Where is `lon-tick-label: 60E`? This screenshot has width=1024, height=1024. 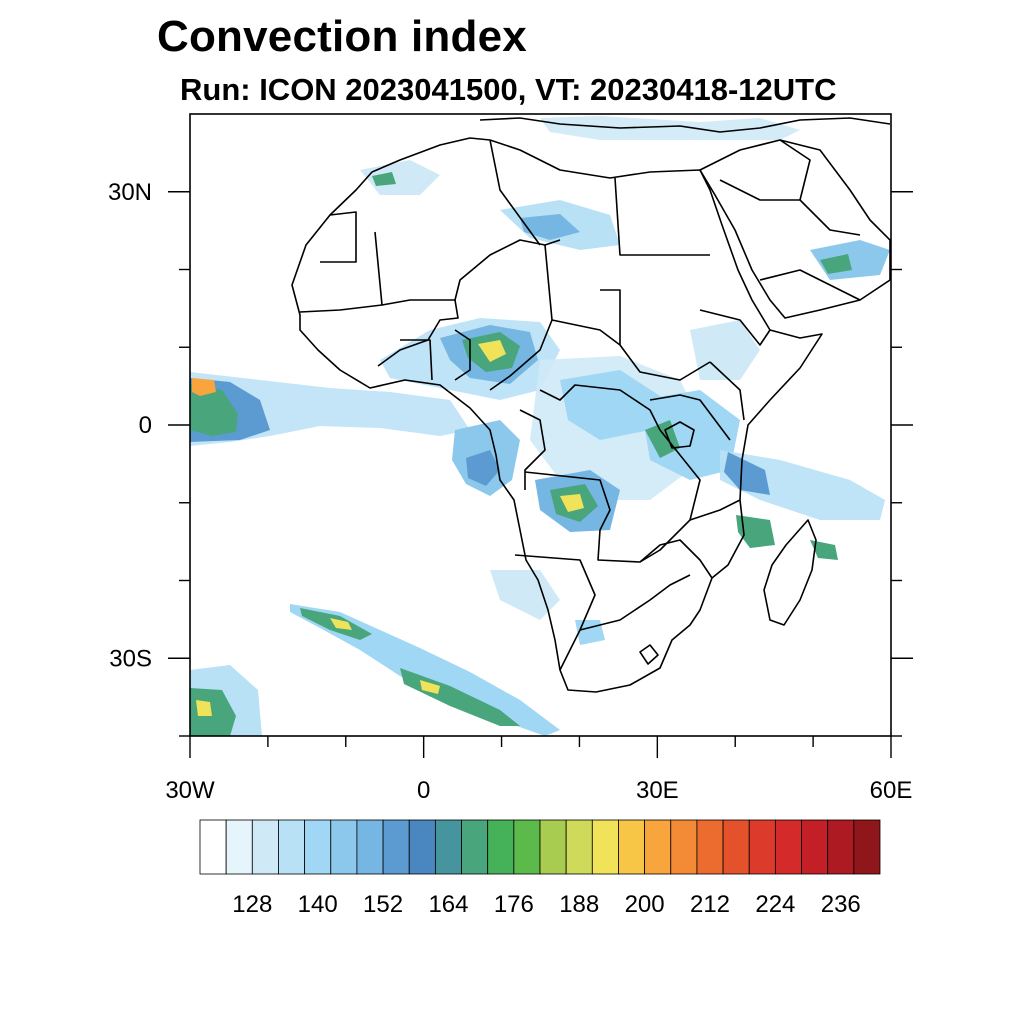 lon-tick-label: 60E is located at coordinates (891, 790).